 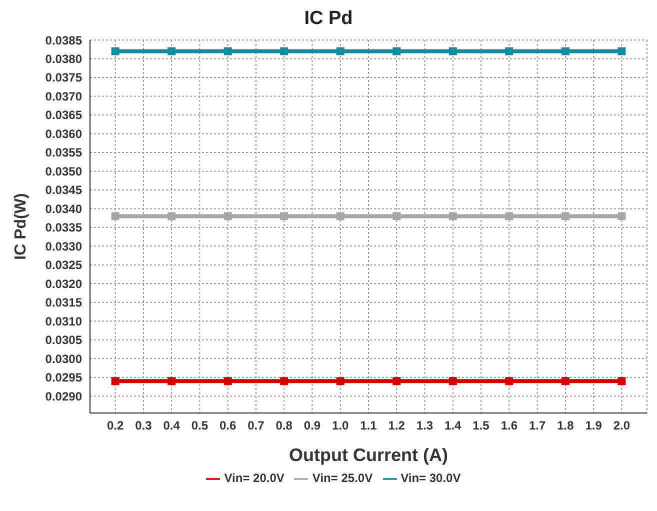 I want to click on y-tick-label: 0.0320, so click(x=63, y=283).